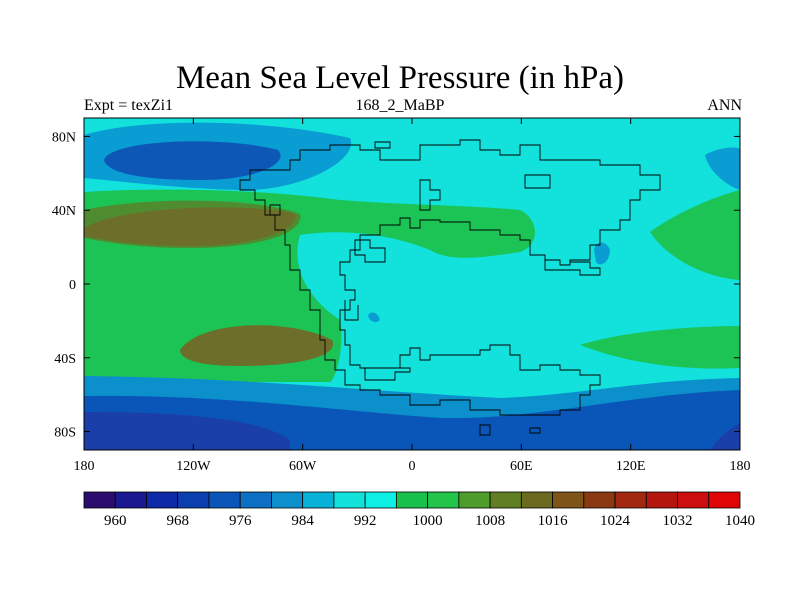 This screenshot has width=800, height=600. I want to click on region-south-pacific-high, so click(257, 345).